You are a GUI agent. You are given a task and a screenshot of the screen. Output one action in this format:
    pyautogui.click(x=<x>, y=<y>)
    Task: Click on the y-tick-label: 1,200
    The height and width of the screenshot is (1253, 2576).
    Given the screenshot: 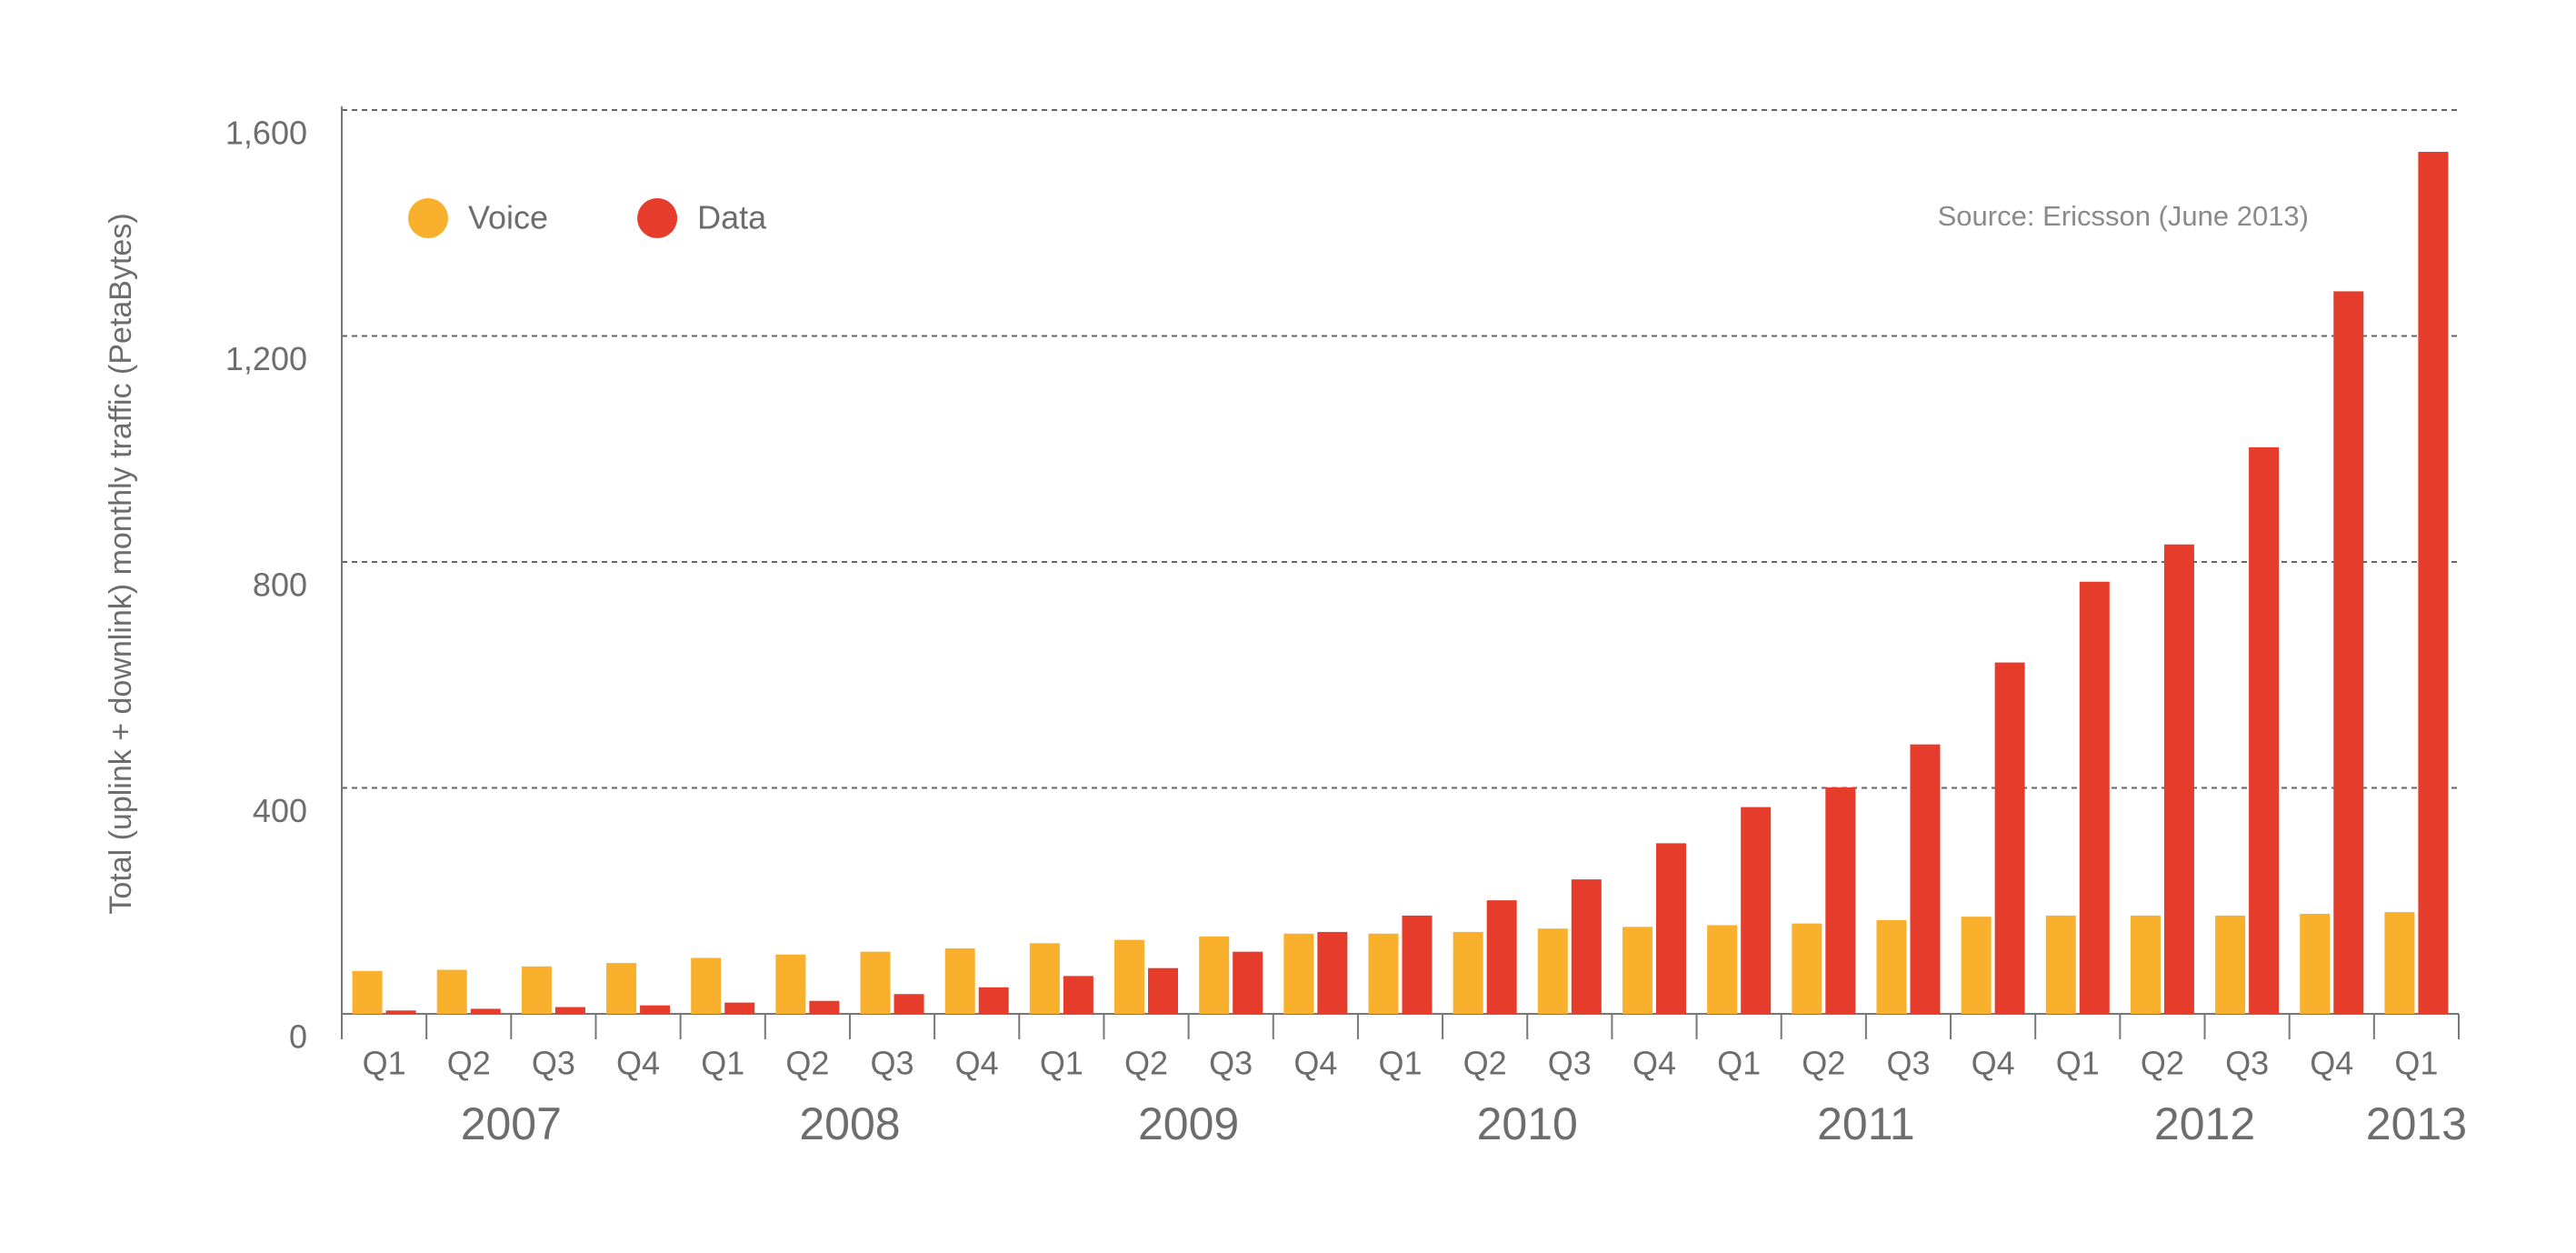 What is the action you would take?
    pyautogui.click(x=266, y=358)
    